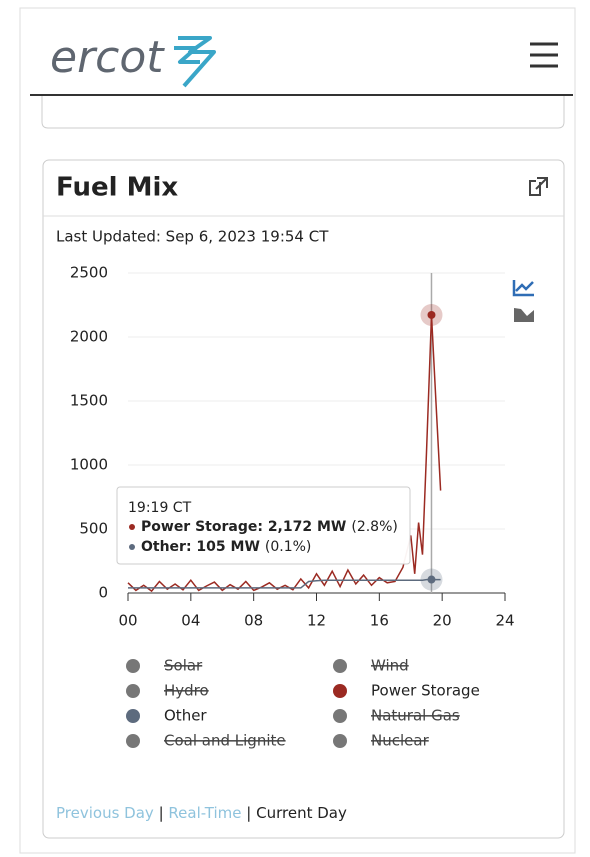 The height and width of the screenshot is (857, 590). I want to click on x-tick-label: 16, so click(379, 621).